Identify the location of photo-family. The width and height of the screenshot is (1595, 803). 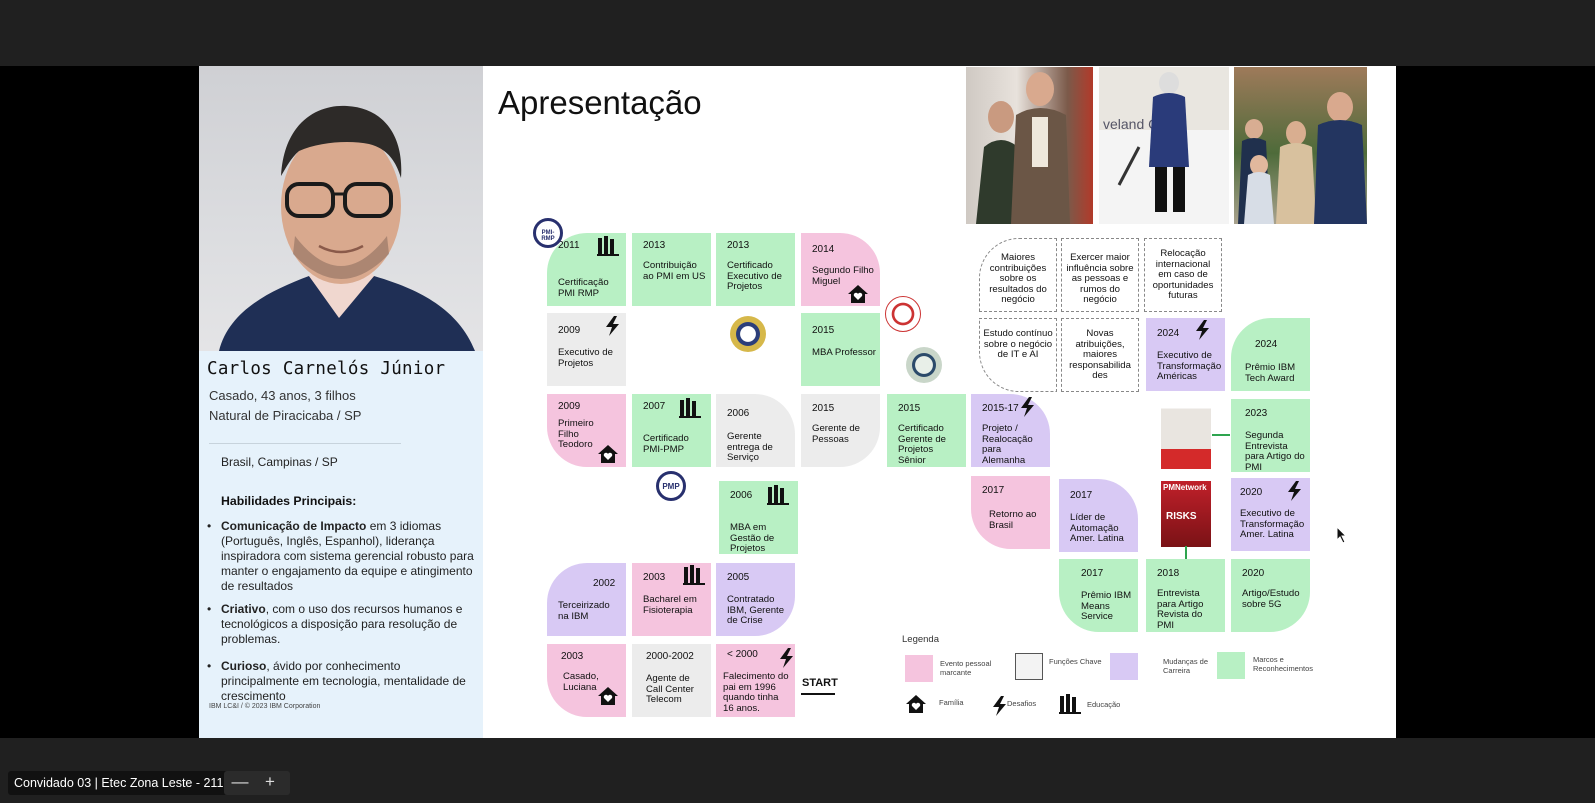
(1300, 145).